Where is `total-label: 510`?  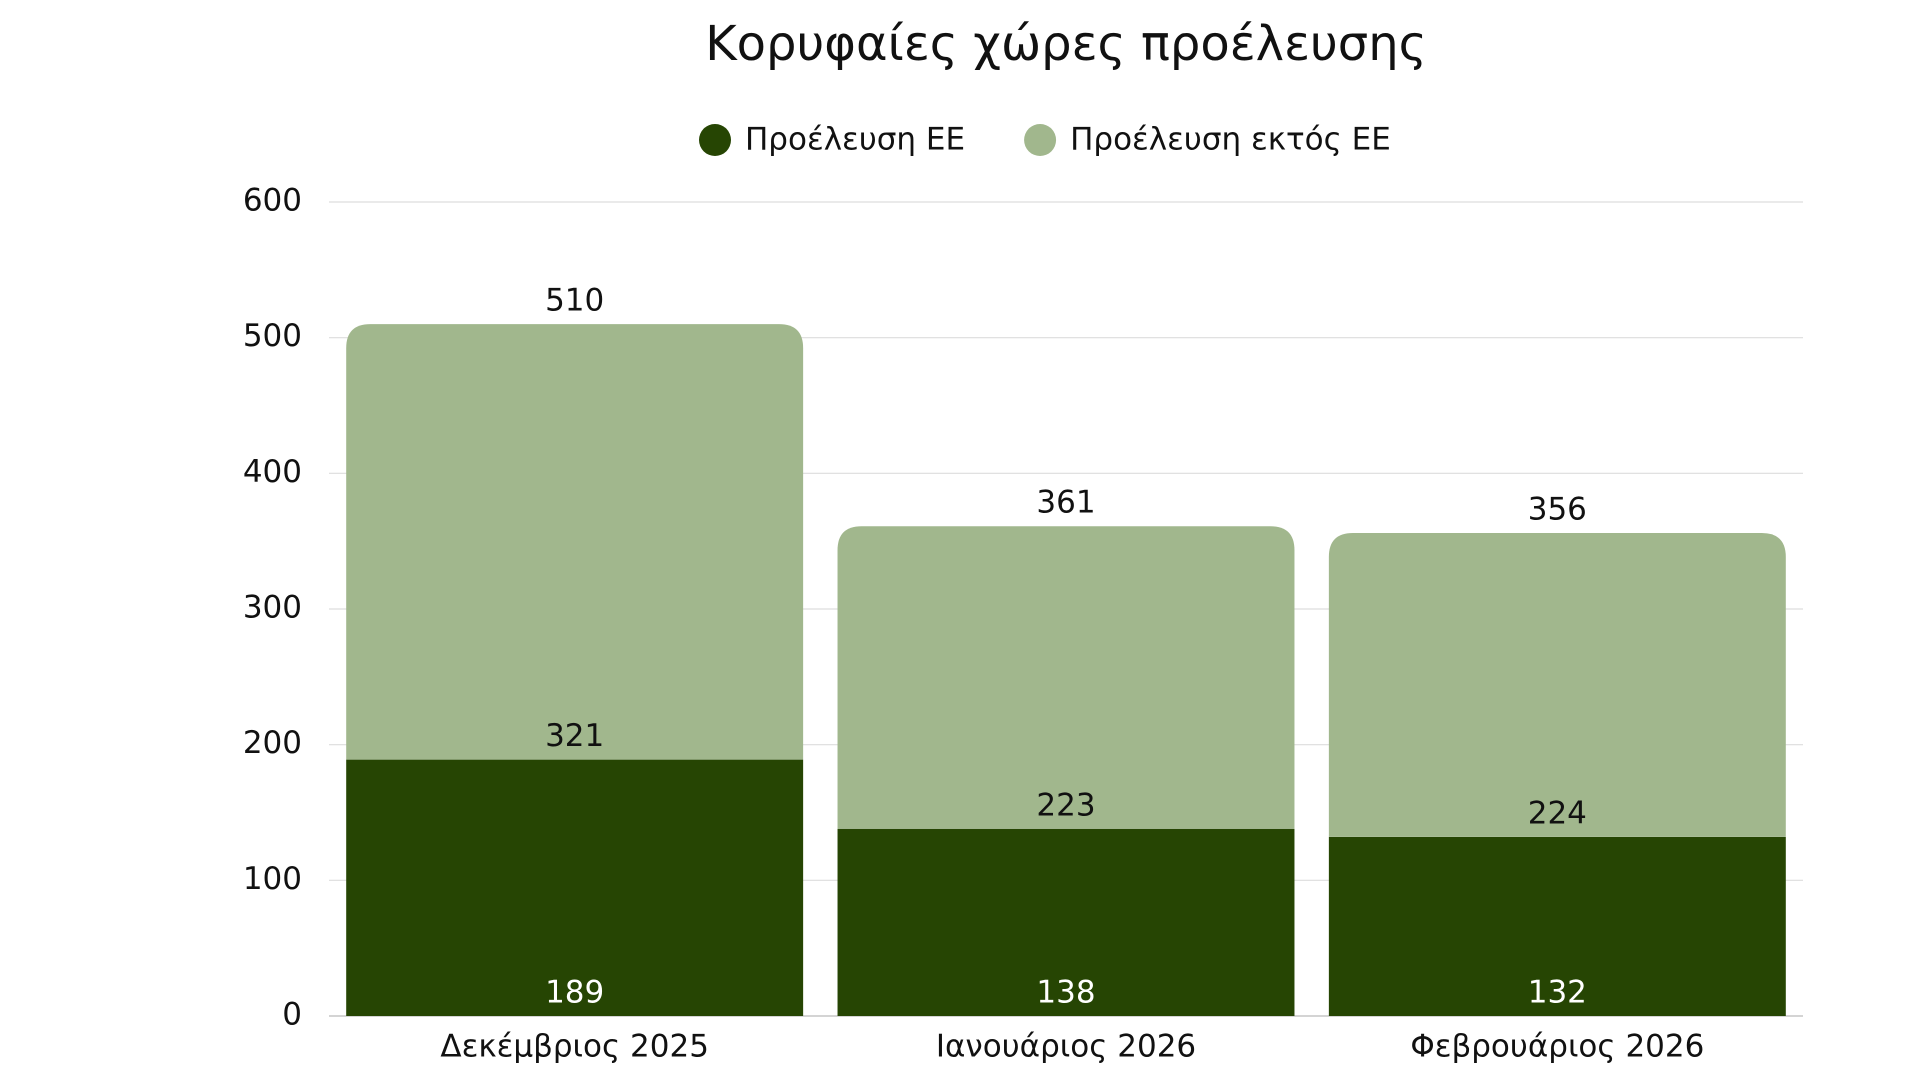
total-label: 510 is located at coordinates (574, 301).